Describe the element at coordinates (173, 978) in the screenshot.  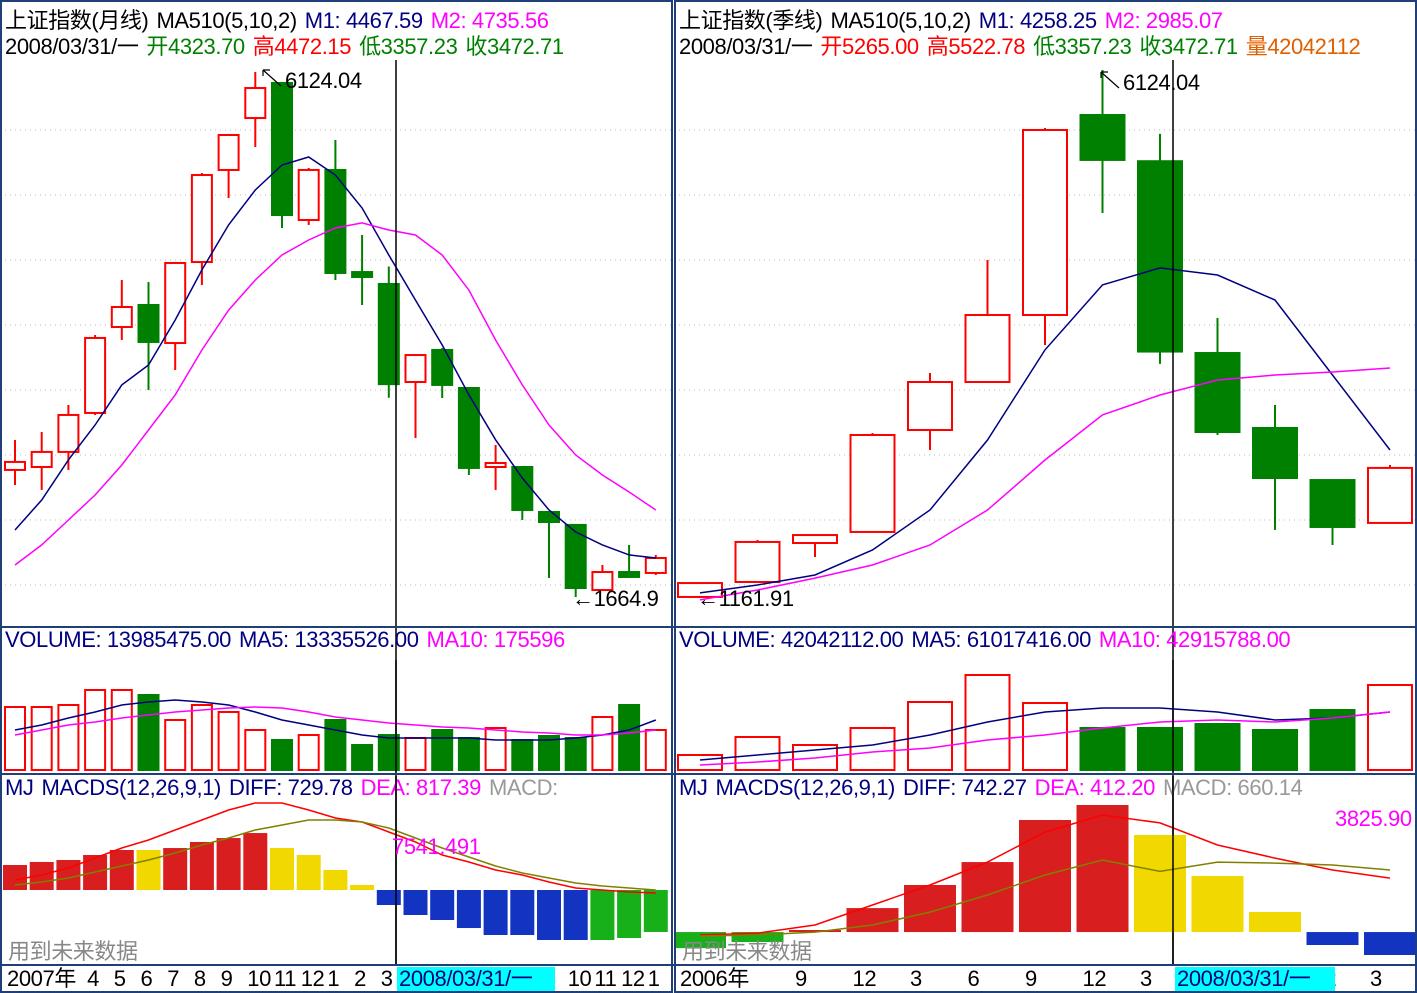
I see `x-tick-label: 7` at that location.